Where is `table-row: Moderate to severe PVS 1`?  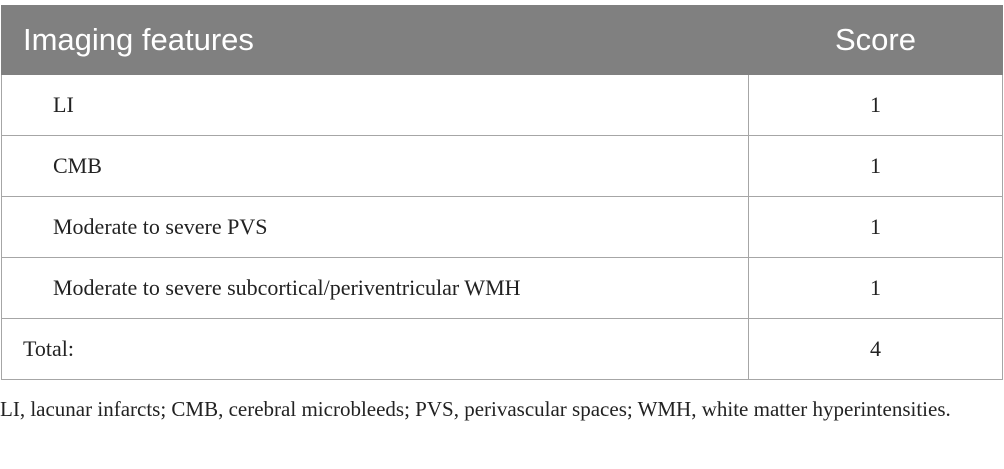
table-row: Moderate to severe PVS 1 is located at coordinates (502, 227).